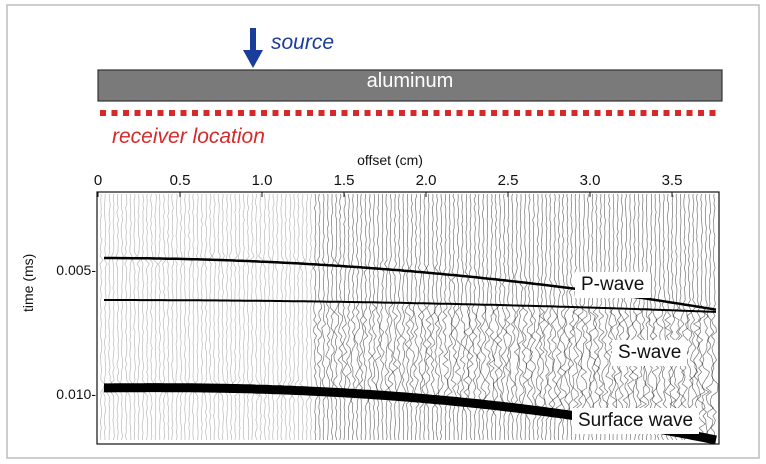 This screenshot has height=464, width=766. What do you see at coordinates (650, 353) in the screenshot?
I see `s-wave-label: S-wave` at bounding box center [650, 353].